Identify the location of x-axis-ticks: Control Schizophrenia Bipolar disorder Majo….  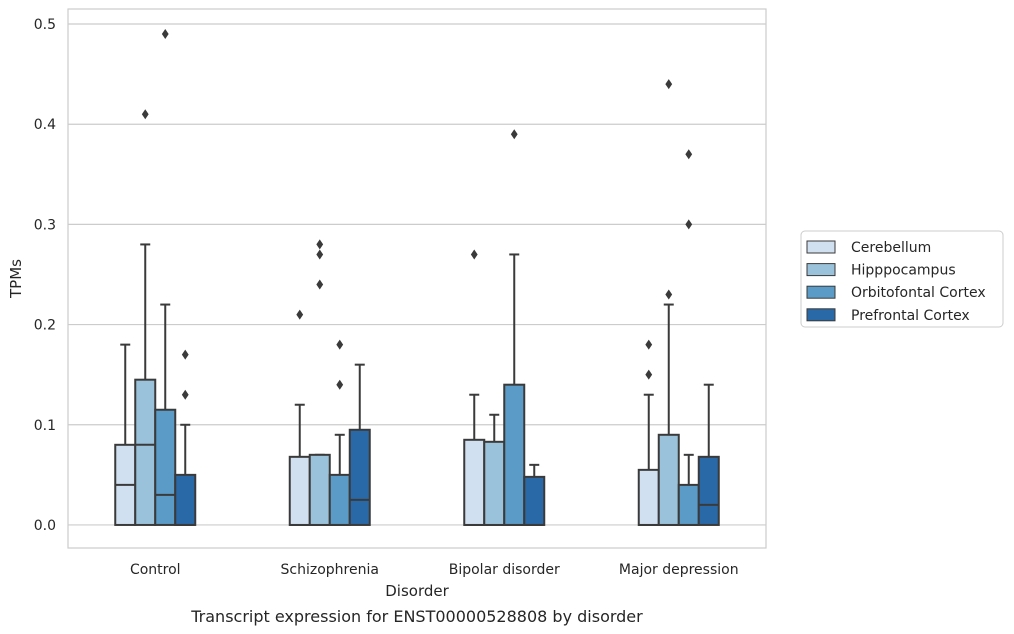
(434, 570).